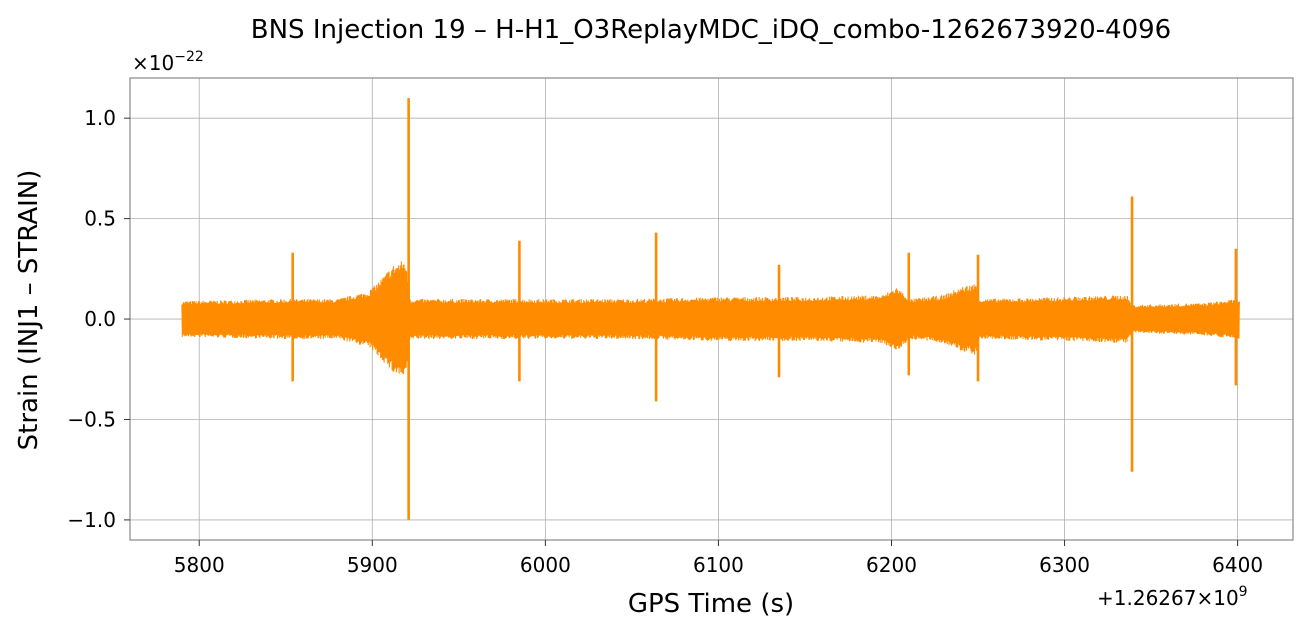 The width and height of the screenshot is (1307, 633). What do you see at coordinates (710, 318) in the screenshot?
I see `strain-noise-trace` at bounding box center [710, 318].